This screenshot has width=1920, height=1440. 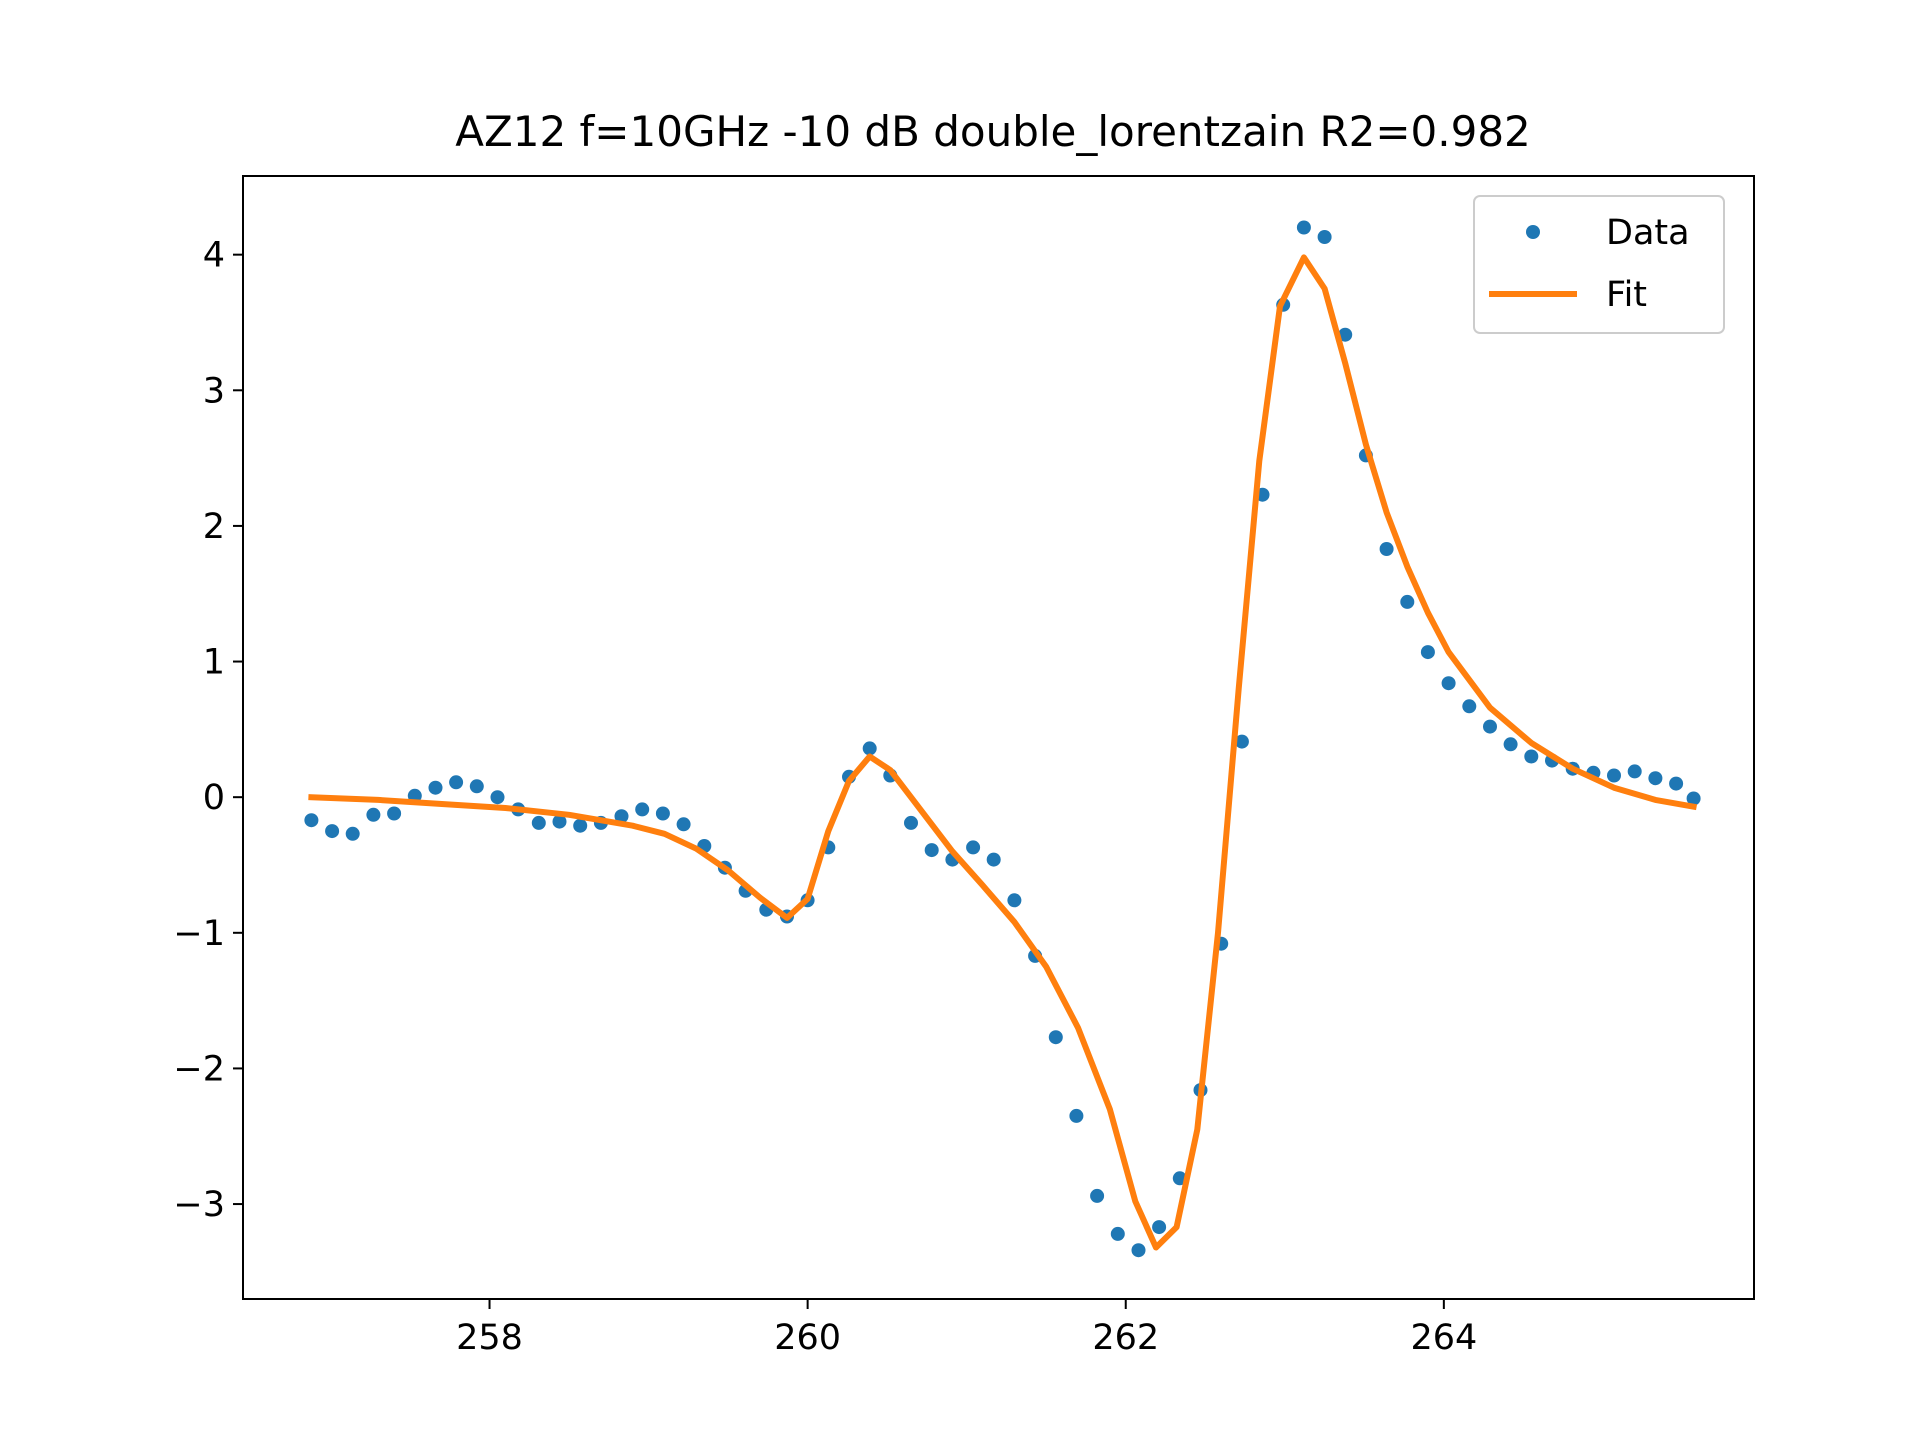 What do you see at coordinates (214, 798) in the screenshot?
I see `y-tick-label: 0` at bounding box center [214, 798].